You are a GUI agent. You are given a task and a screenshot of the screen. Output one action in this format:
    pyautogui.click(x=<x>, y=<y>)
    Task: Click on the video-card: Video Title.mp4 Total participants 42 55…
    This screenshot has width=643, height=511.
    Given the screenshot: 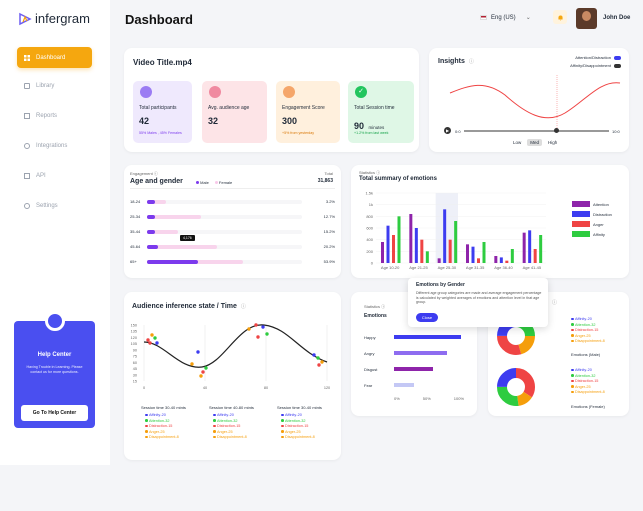 What is the action you would take?
    pyautogui.click(x=271, y=100)
    